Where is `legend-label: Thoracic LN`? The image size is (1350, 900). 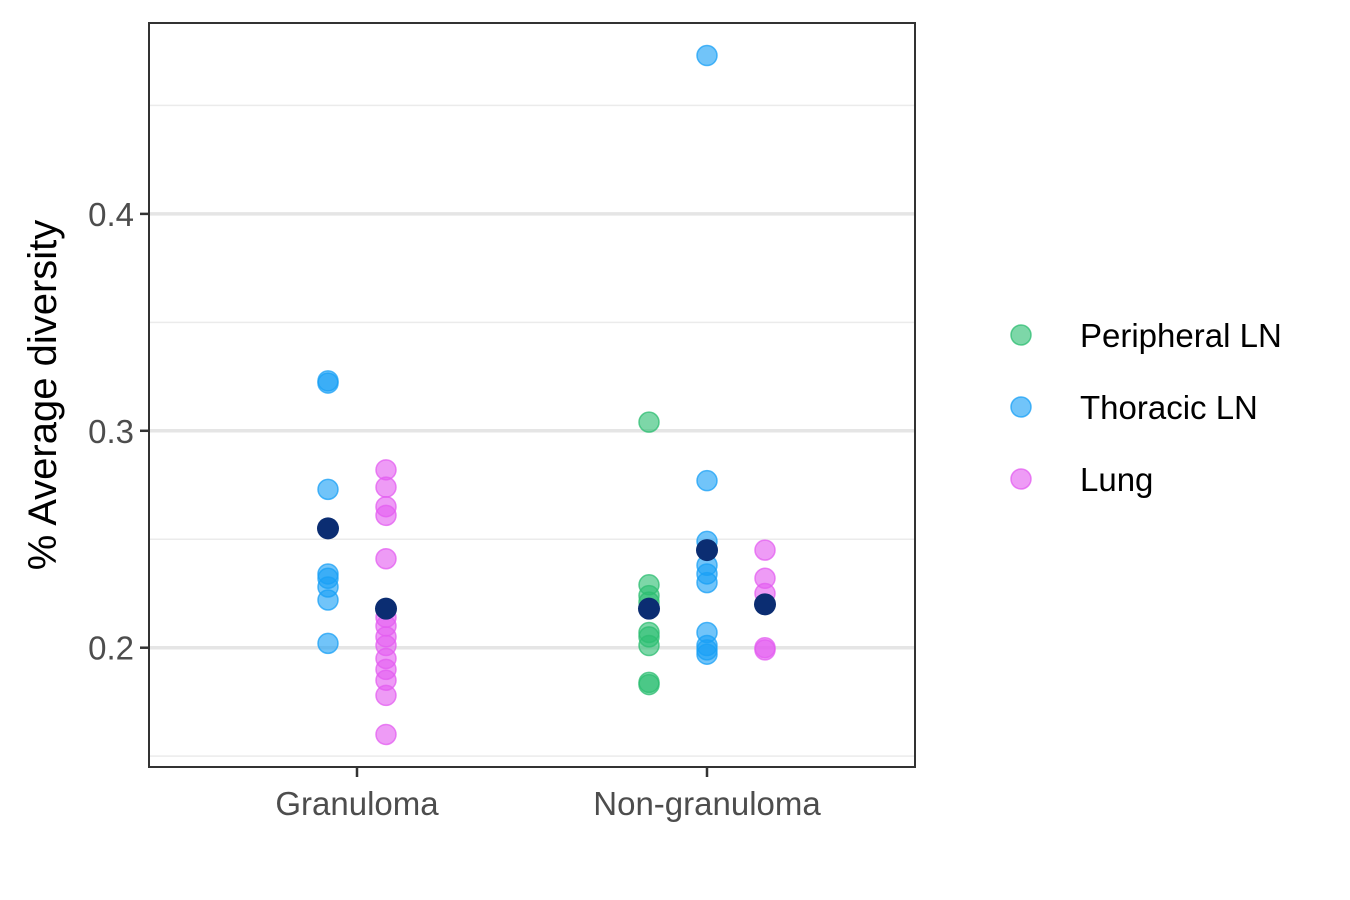
legend-label: Thoracic LN is located at coordinates (1169, 407).